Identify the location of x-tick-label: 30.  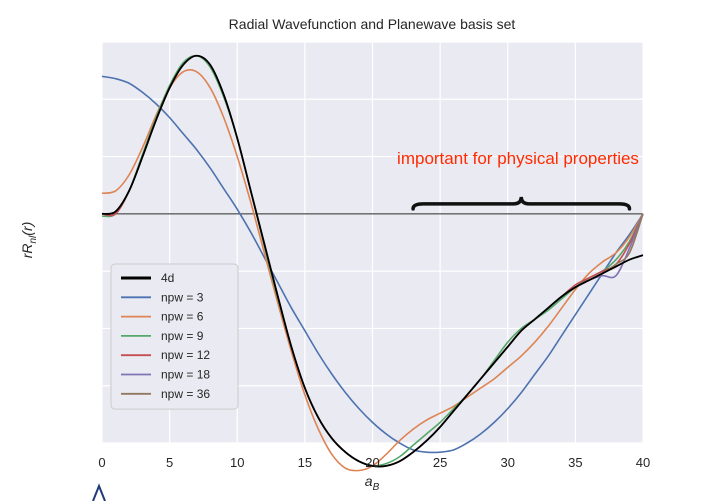
(508, 462).